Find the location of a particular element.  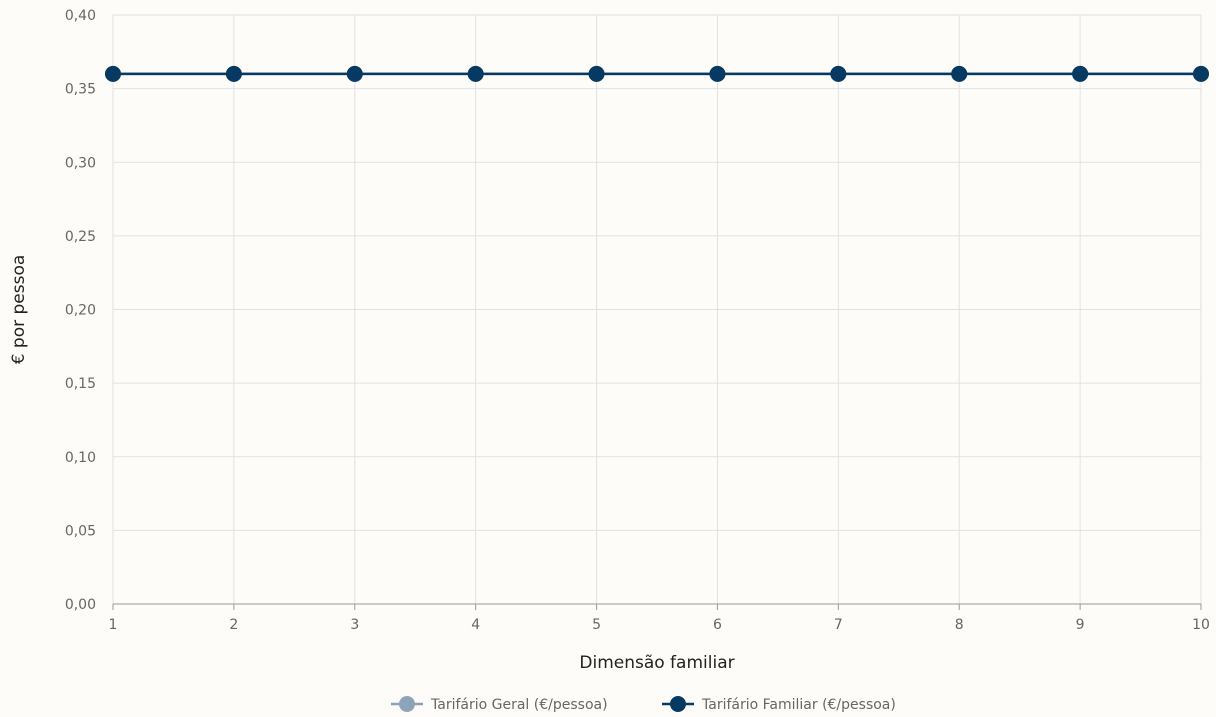

axes is located at coordinates (657, 606).